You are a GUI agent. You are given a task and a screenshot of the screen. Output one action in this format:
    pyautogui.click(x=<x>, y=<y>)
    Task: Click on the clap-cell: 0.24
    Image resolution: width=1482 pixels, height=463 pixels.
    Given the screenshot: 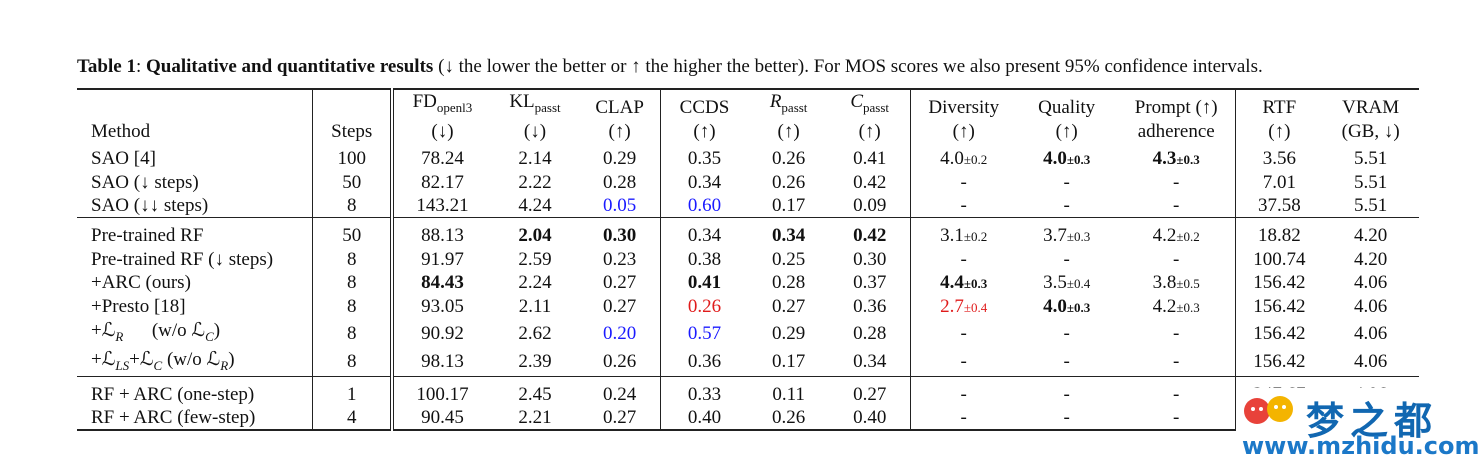 What is the action you would take?
    pyautogui.click(x=620, y=395)
    